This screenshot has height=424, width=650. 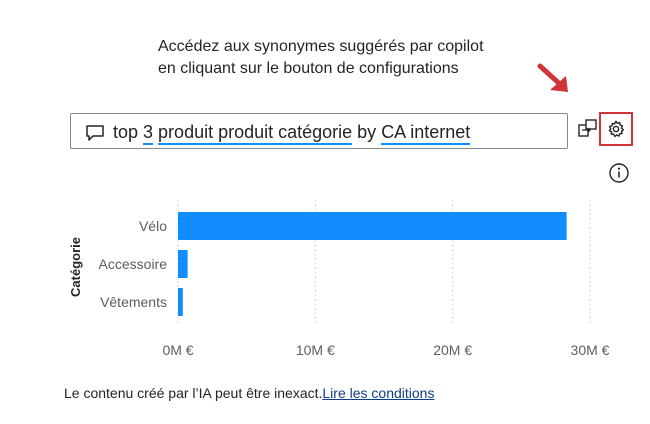 I want to click on settings-button, so click(x=616, y=129).